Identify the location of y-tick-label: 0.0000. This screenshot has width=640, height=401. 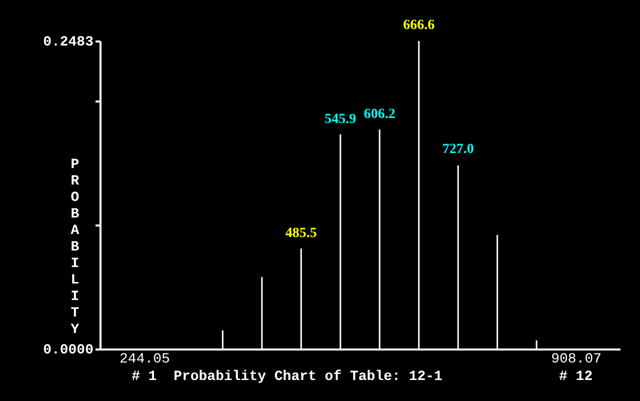
(68, 350).